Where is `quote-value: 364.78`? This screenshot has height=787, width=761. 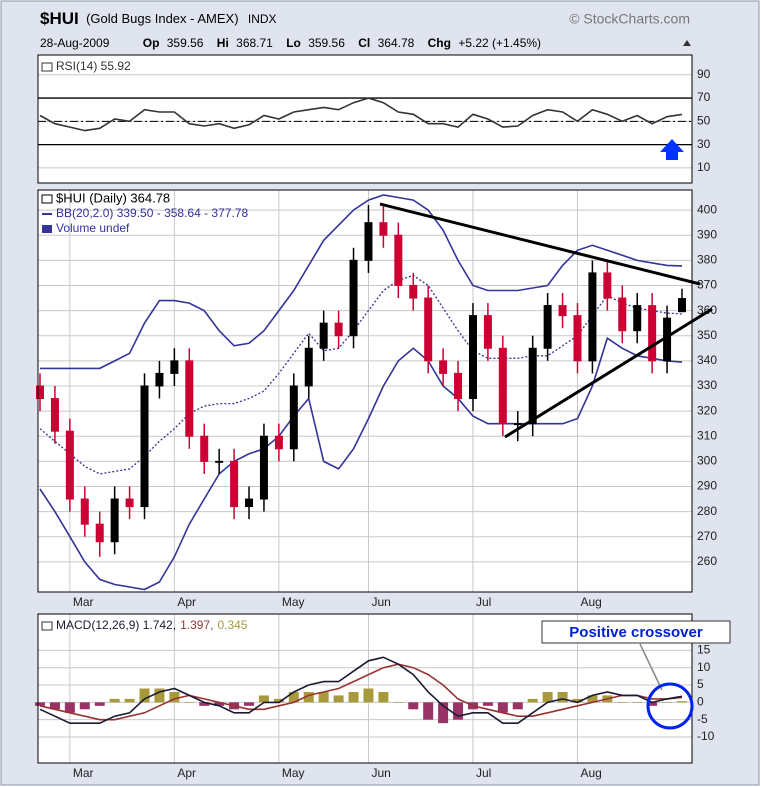 quote-value: 364.78 is located at coordinates (396, 43).